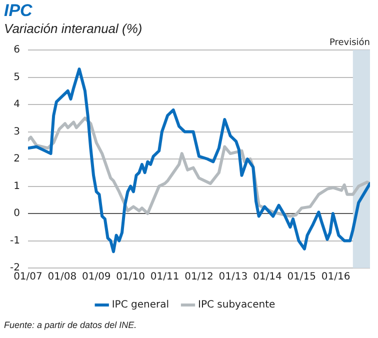 The image size is (378, 338). I want to click on x-tick-label: 01/13, so click(233, 277).